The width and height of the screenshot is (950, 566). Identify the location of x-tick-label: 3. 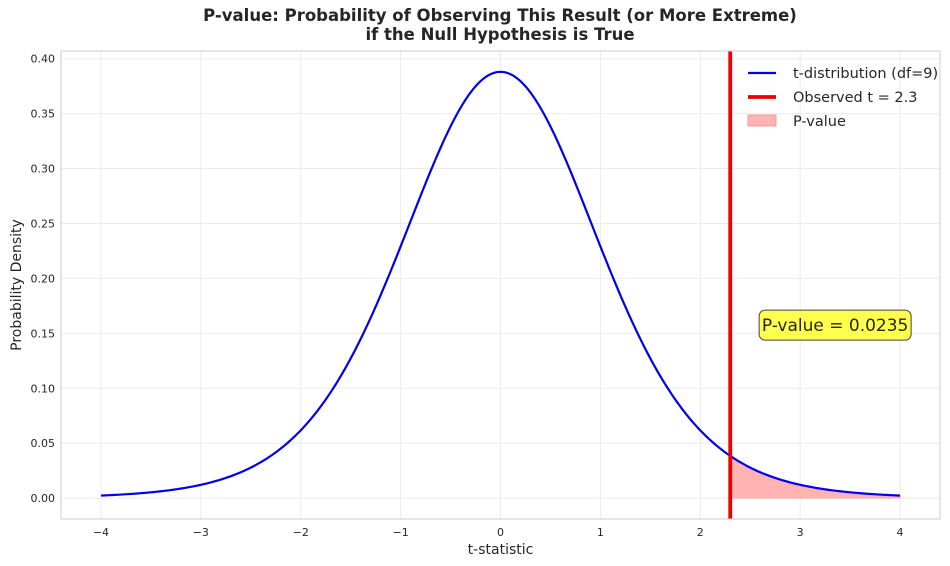
(800, 532).